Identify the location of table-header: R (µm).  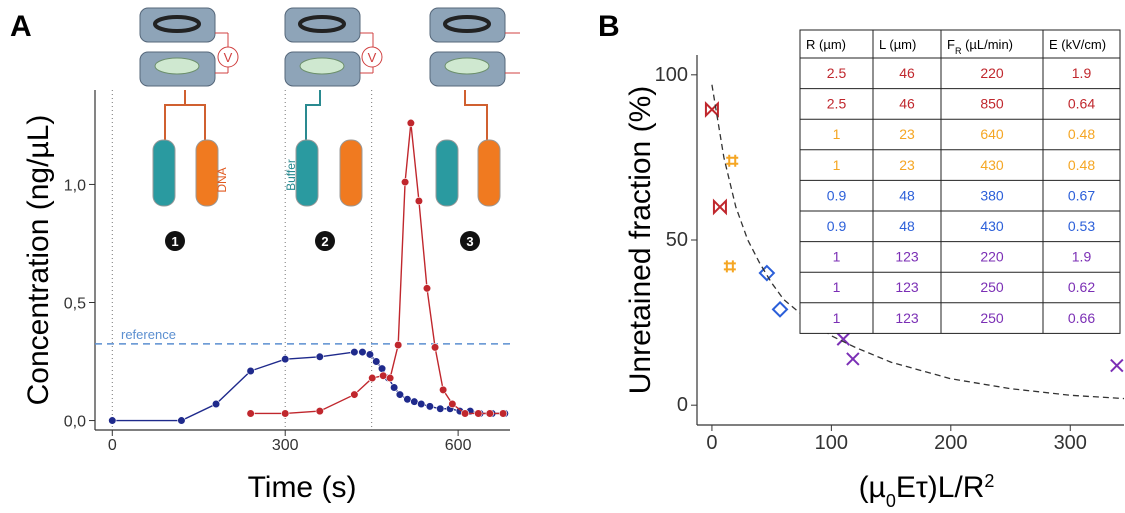
(826, 44).